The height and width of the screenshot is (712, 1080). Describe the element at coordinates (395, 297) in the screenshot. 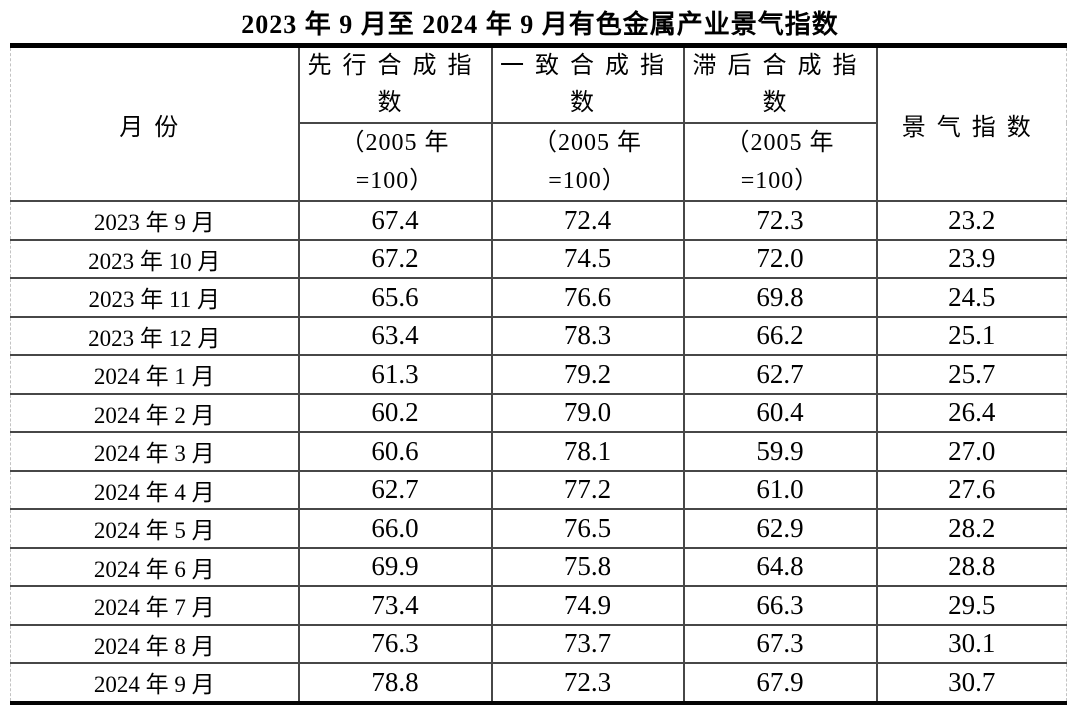

I see `leading-index-value-cell: 65.6` at that location.